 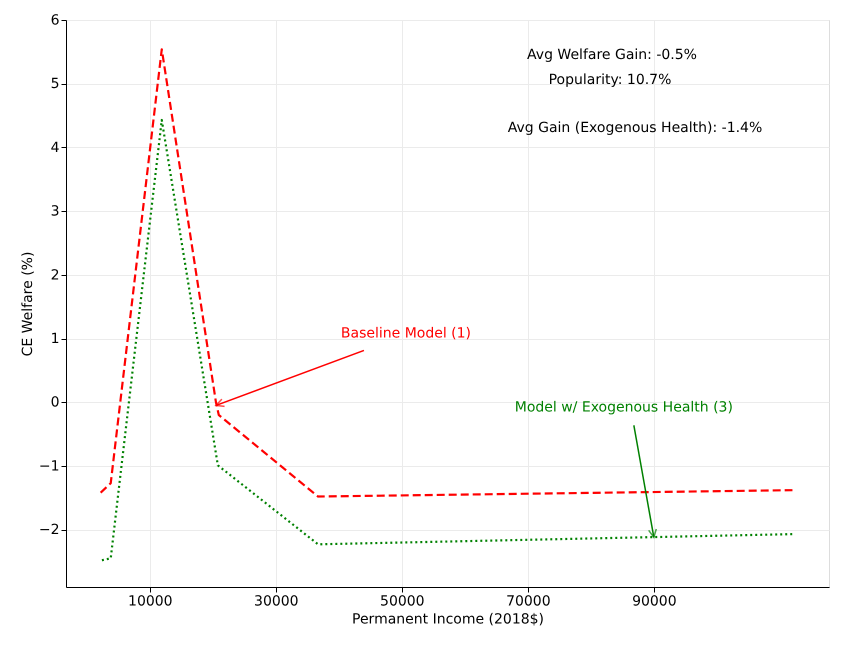 What do you see at coordinates (276, 602) in the screenshot?
I see `x-tick-label: 30000` at bounding box center [276, 602].